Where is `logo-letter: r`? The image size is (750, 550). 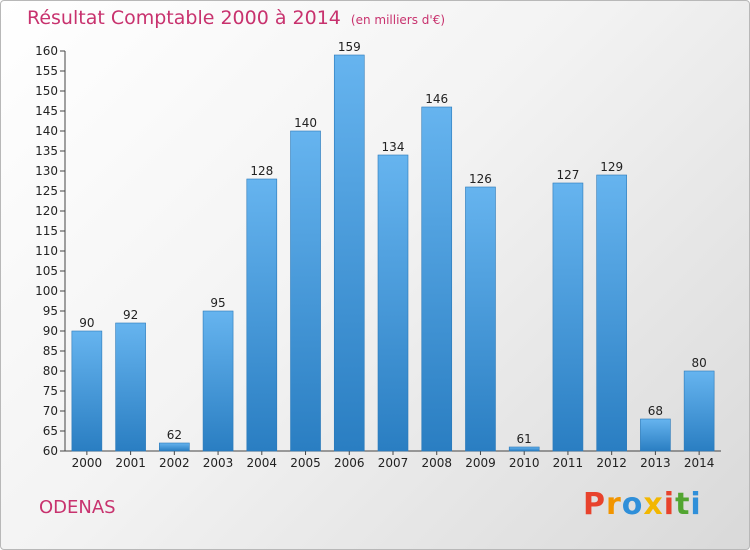 logo-letter: r is located at coordinates (614, 504).